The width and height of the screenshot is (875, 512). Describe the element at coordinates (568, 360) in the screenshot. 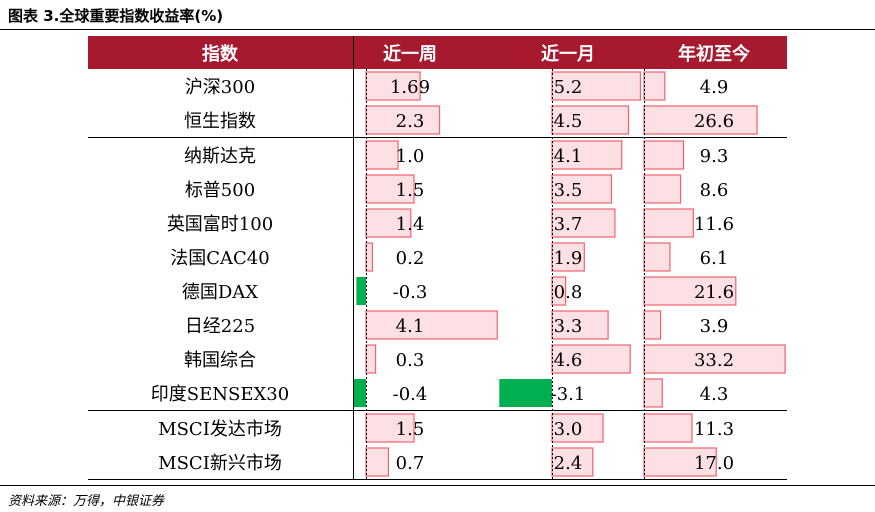

I see `month-value: 4.6` at that location.